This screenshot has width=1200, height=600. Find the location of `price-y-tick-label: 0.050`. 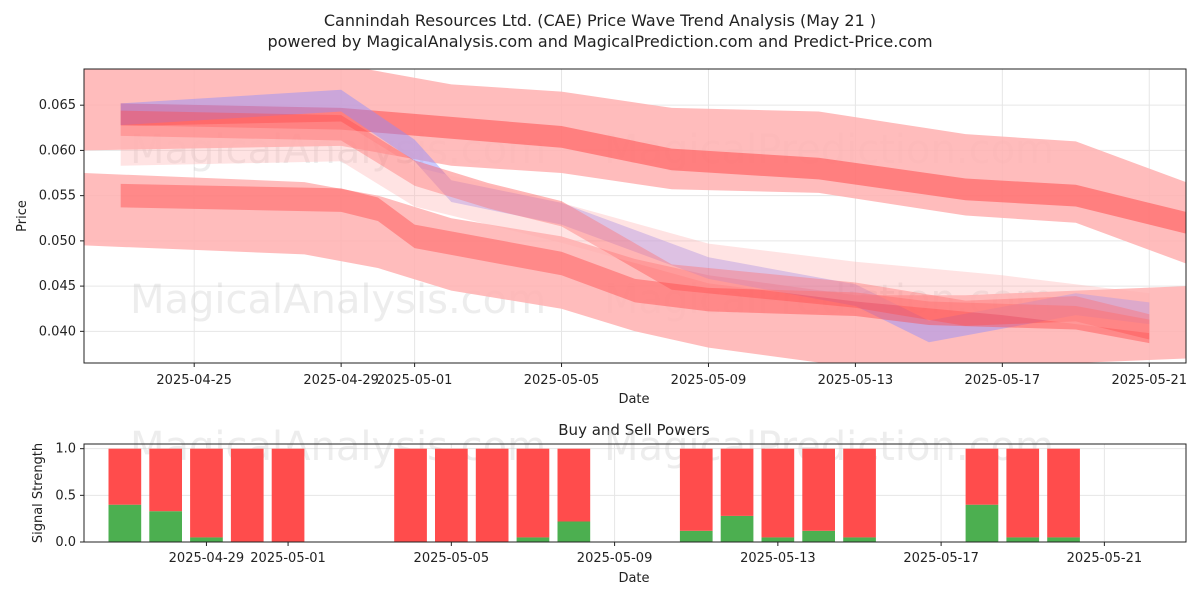

price-y-tick-label: 0.050 is located at coordinates (57, 241).